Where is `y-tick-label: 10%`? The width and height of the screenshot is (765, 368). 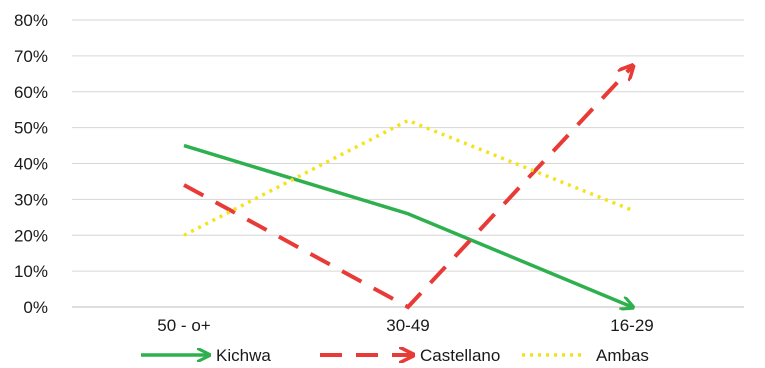
y-tick-label: 10% is located at coordinates (31, 271).